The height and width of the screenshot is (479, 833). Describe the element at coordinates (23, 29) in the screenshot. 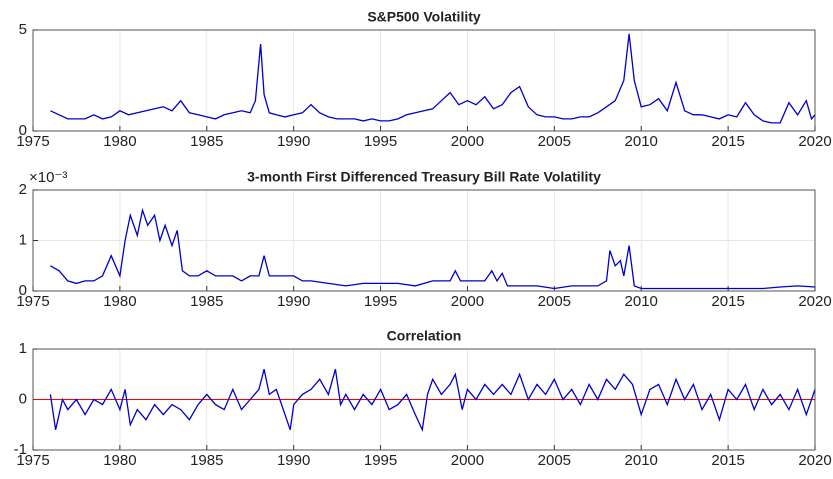

I see `y-tick-label: 5` at that location.